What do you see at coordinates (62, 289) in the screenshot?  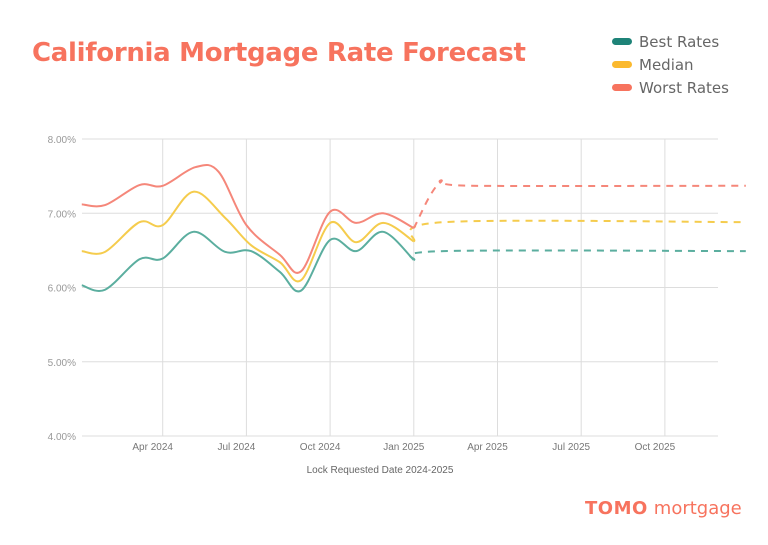 I see `y-tick-label: 6.00%` at bounding box center [62, 289].